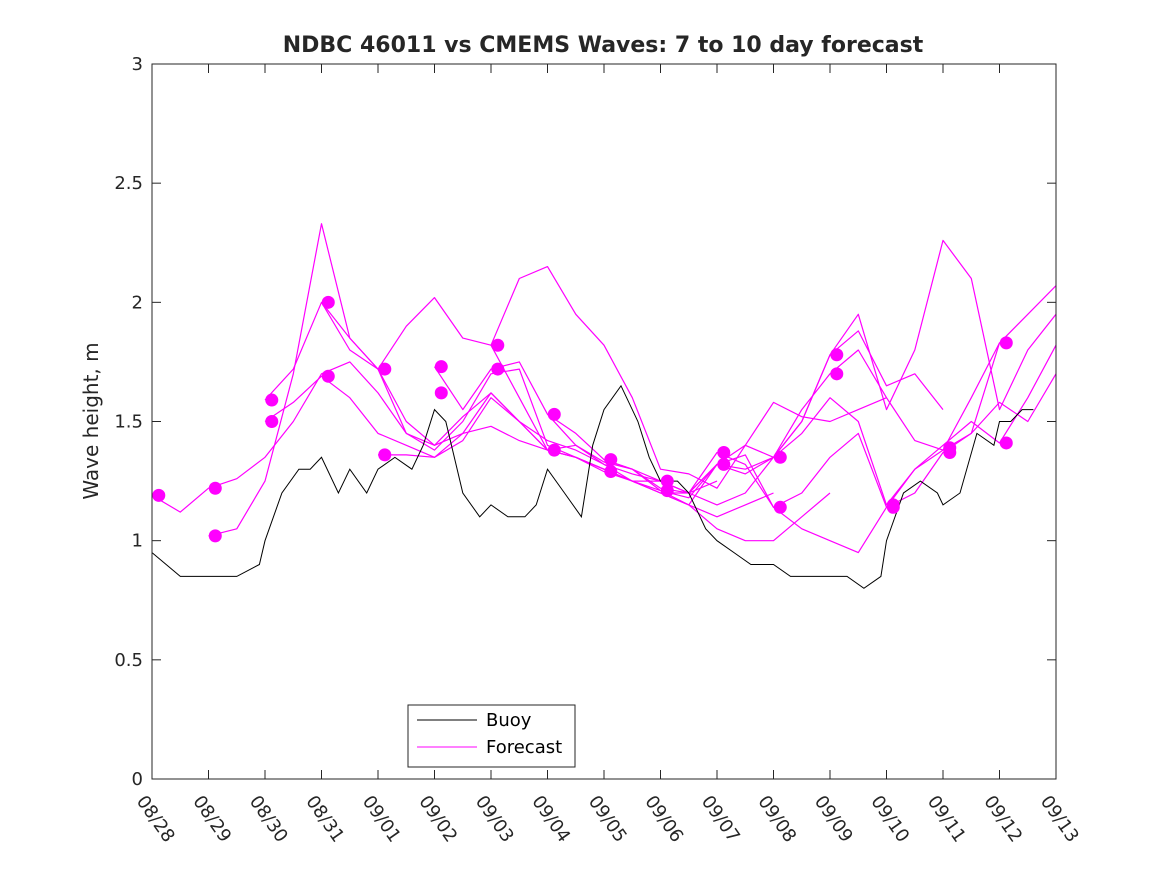 The width and height of the screenshot is (1167, 875). What do you see at coordinates (509, 720) in the screenshot?
I see `legend-buoy-label: Buoy` at bounding box center [509, 720].